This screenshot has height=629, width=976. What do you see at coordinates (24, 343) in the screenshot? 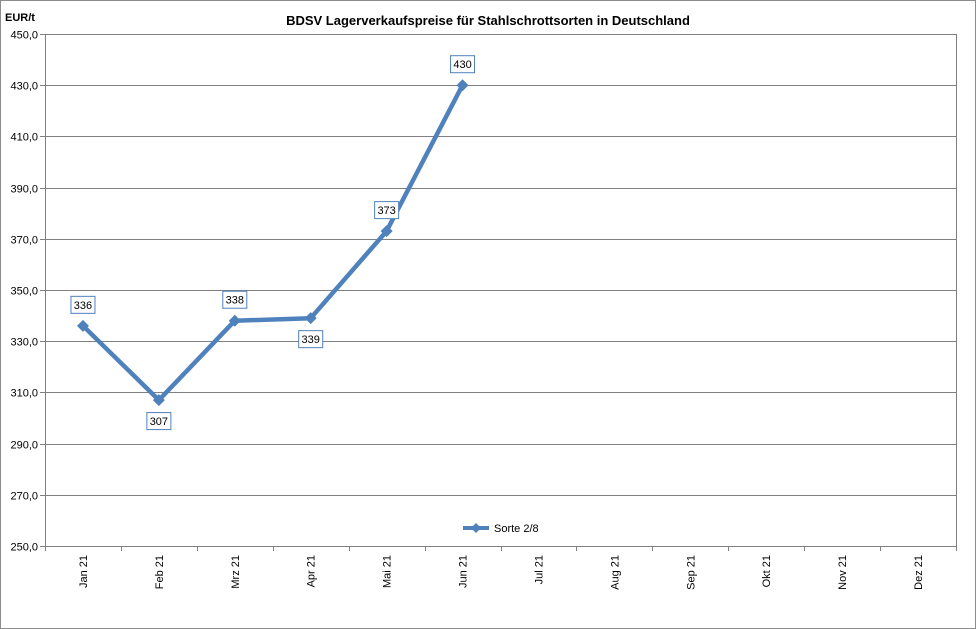
I see `y-tick-label: 330,0` at bounding box center [24, 343].